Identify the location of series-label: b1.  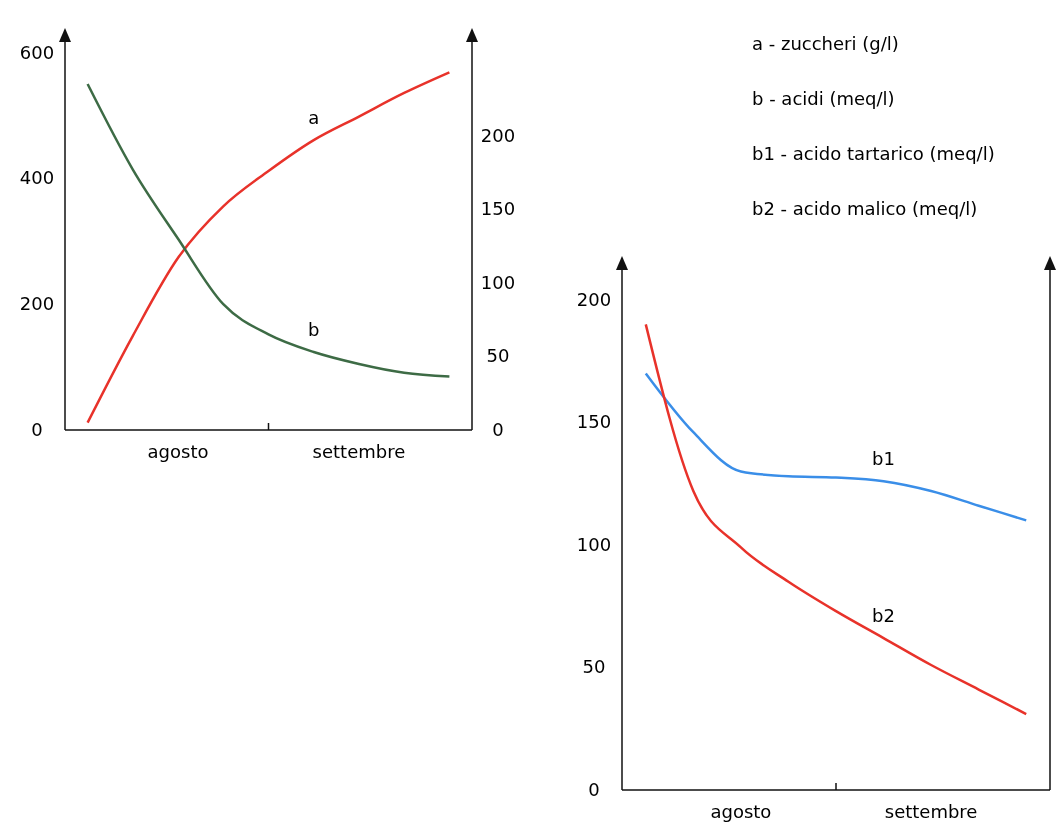
(883, 459).